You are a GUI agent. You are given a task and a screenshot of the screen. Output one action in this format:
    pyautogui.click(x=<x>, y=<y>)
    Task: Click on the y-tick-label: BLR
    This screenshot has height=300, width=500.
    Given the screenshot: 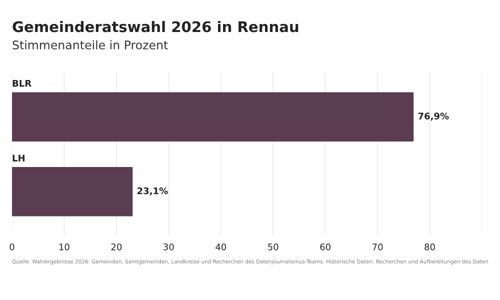 What is the action you would take?
    pyautogui.click(x=22, y=83)
    